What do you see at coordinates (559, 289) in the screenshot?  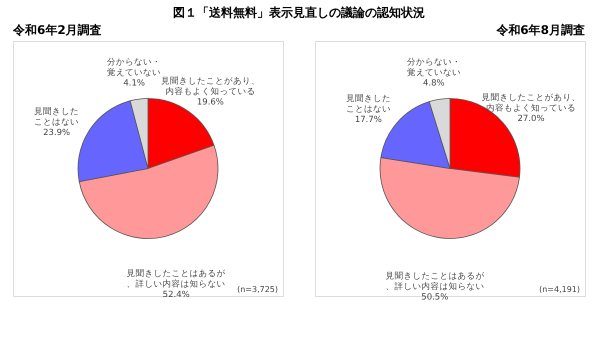 I see `text: (n=4,191)` at bounding box center [559, 289].